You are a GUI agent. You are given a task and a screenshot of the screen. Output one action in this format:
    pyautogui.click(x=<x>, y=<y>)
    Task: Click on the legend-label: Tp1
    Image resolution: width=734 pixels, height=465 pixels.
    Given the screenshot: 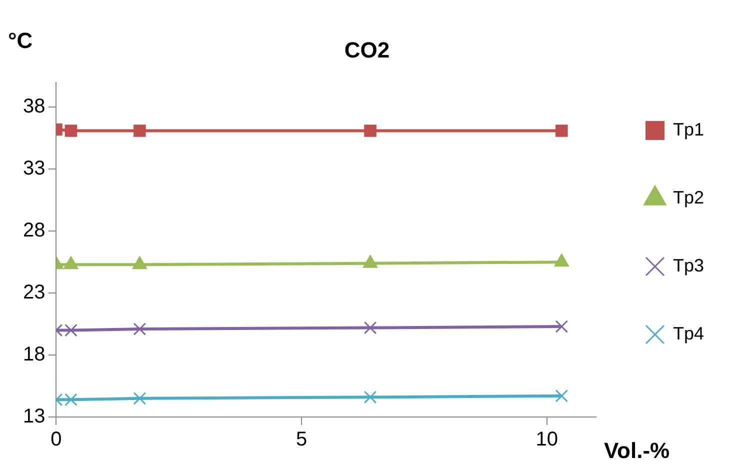 What is the action you would take?
    pyautogui.click(x=688, y=129)
    